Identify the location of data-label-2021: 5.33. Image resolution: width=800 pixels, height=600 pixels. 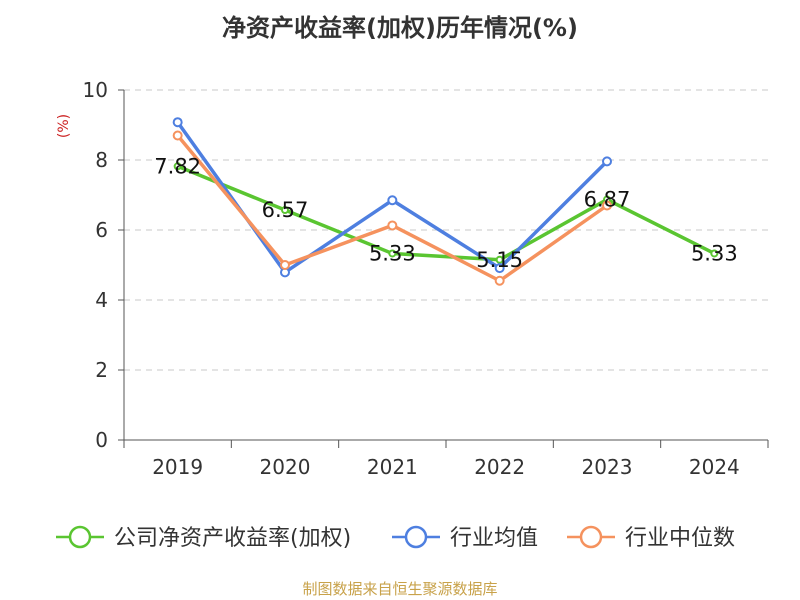
(392, 253).